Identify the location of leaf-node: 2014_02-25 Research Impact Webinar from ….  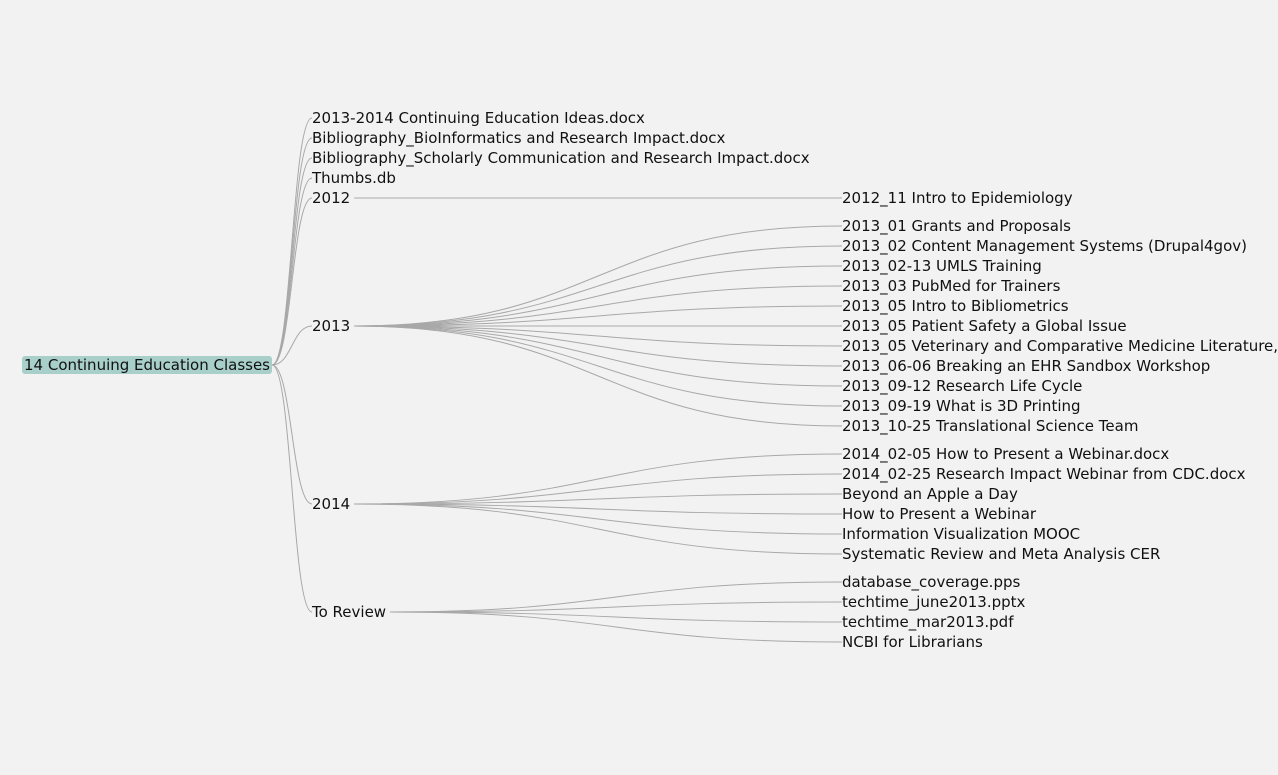
(1044, 474).